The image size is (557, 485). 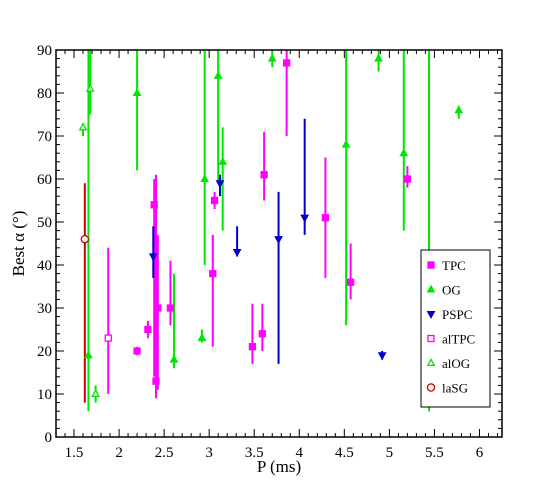 I want to click on x-tick-label: 1.5, so click(x=74, y=453).